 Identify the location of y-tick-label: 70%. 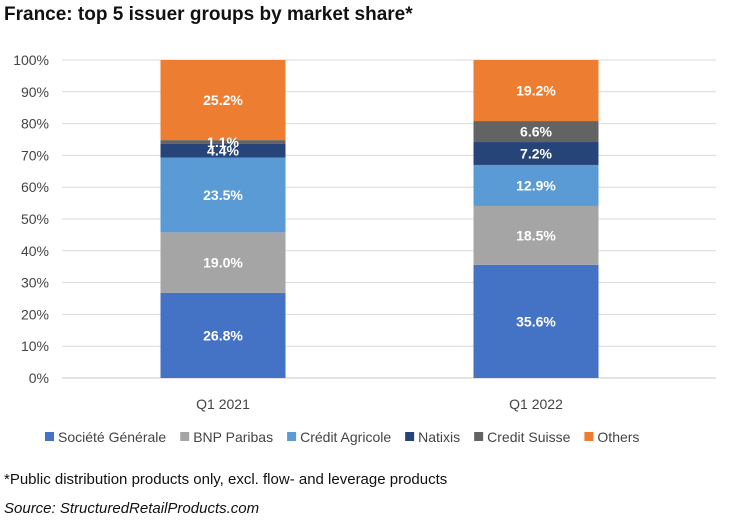
(35, 155).